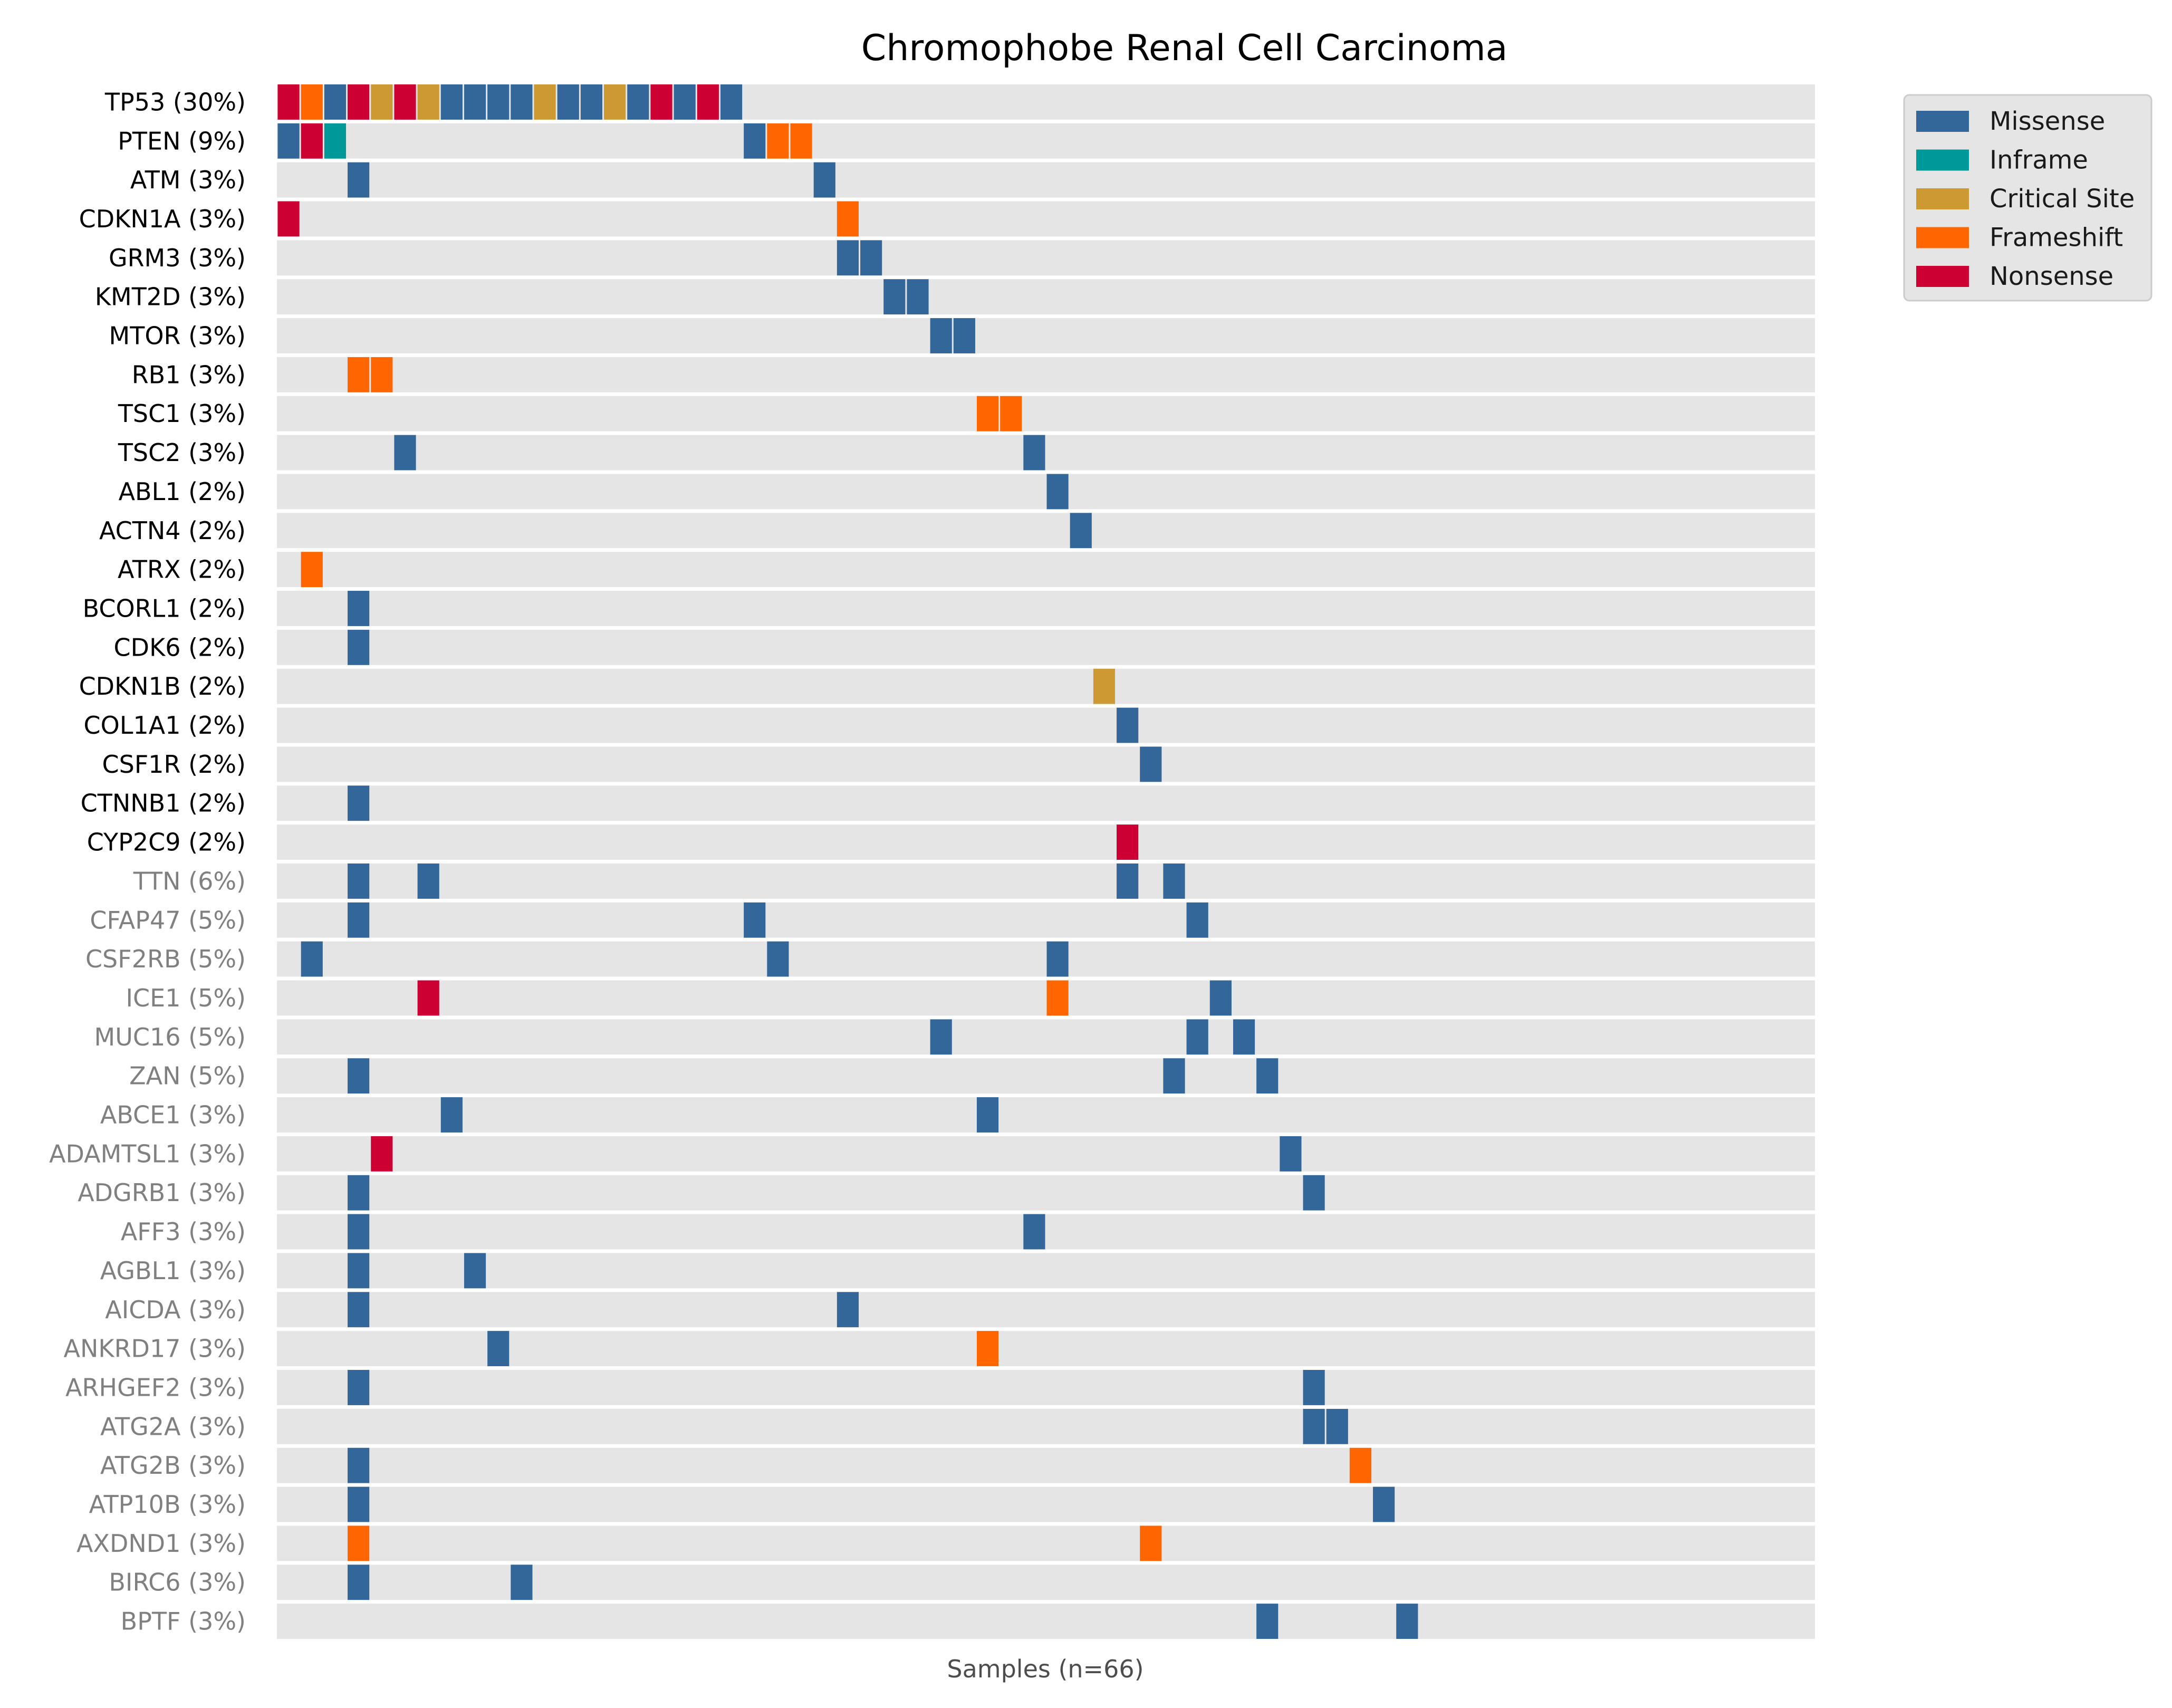 This screenshot has height=1708, width=2172. Describe the element at coordinates (288, 219) in the screenshot. I see `mutation-cell-cdkn1a-nonsense` at that location.